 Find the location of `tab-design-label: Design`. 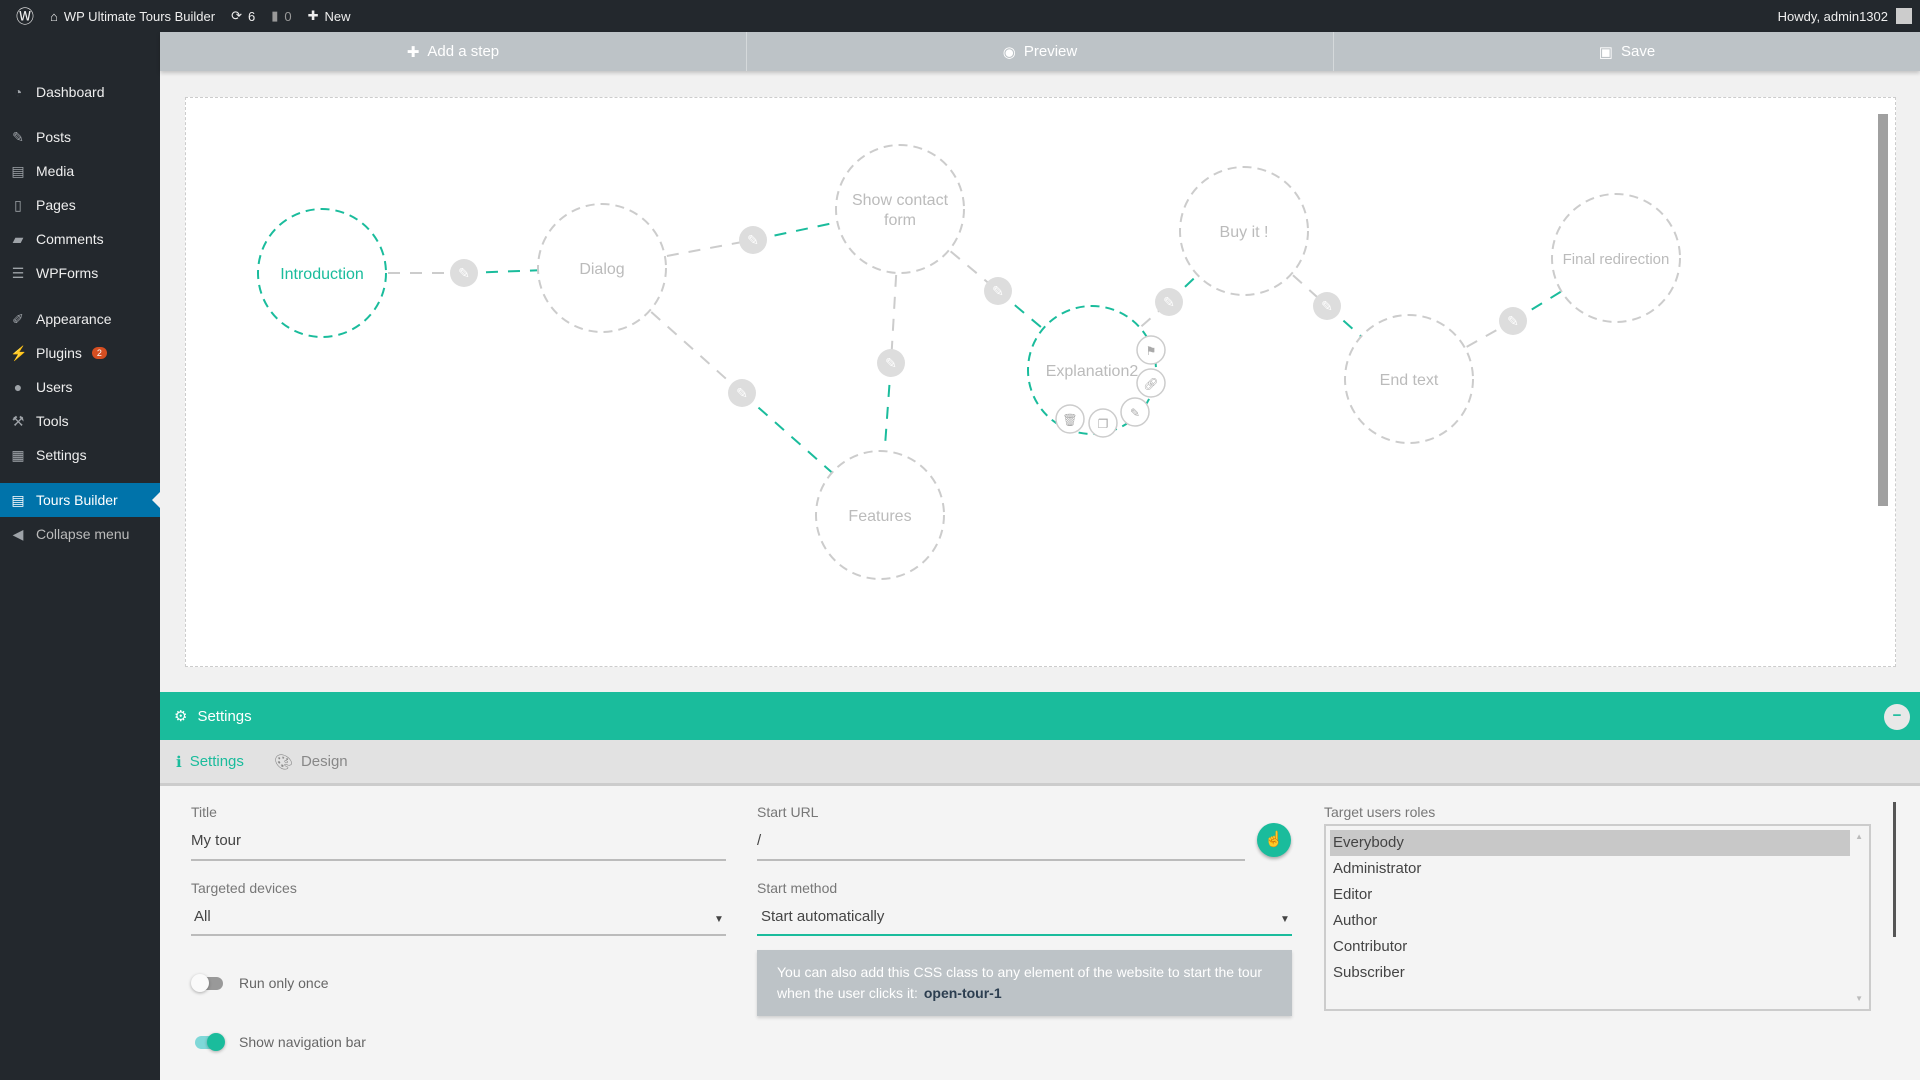

tab-design-label: Design is located at coordinates (324, 761).